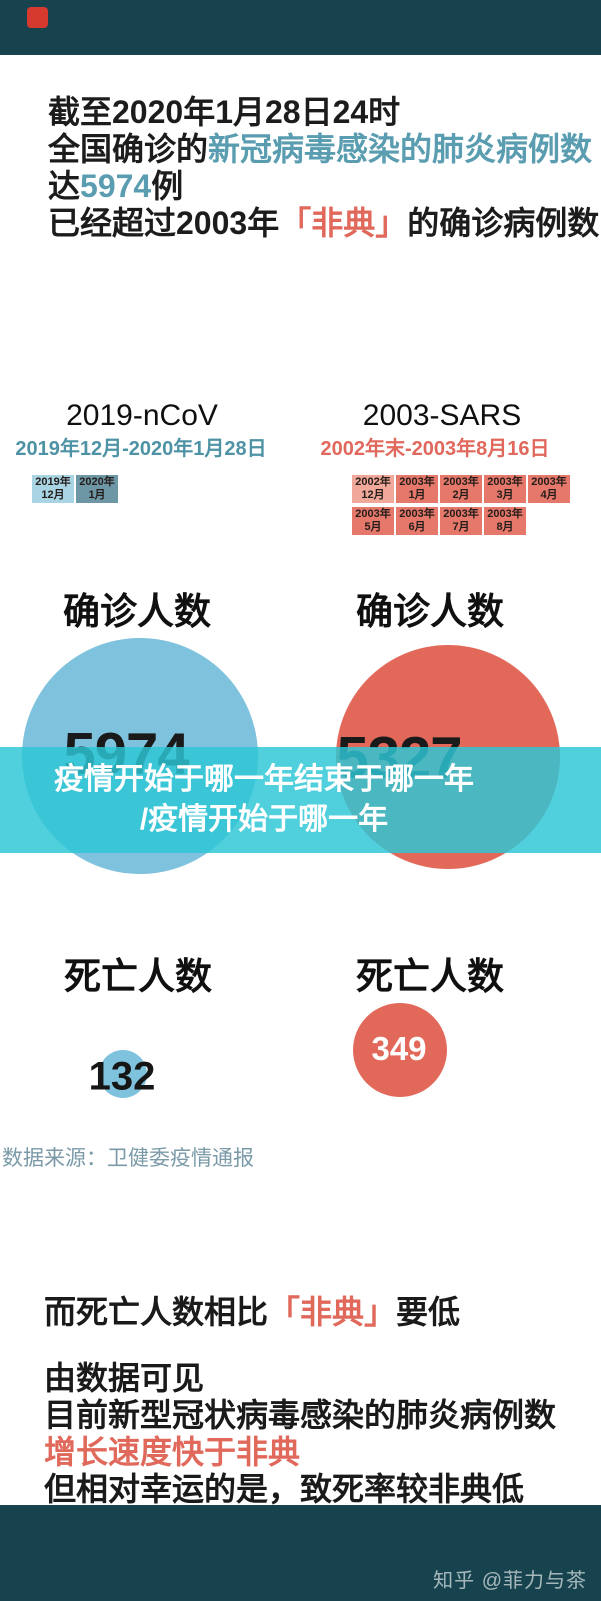 The image size is (601, 1601). I want to click on sars-death-circle, so click(400, 1050).